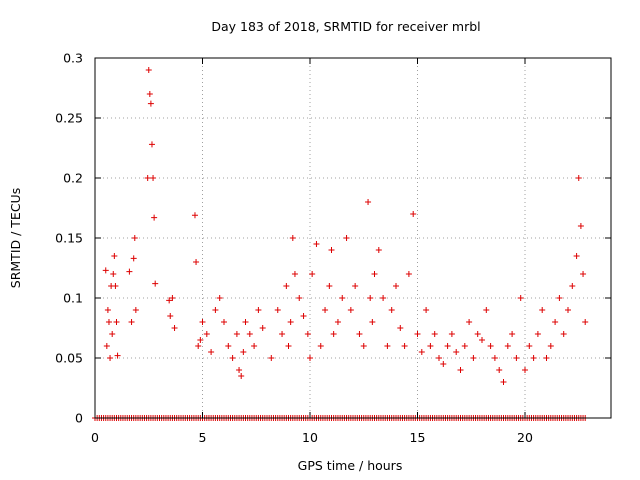 The image size is (640, 480). Describe the element at coordinates (73, 58) in the screenshot. I see `y-tick-label: 0.3` at that location.